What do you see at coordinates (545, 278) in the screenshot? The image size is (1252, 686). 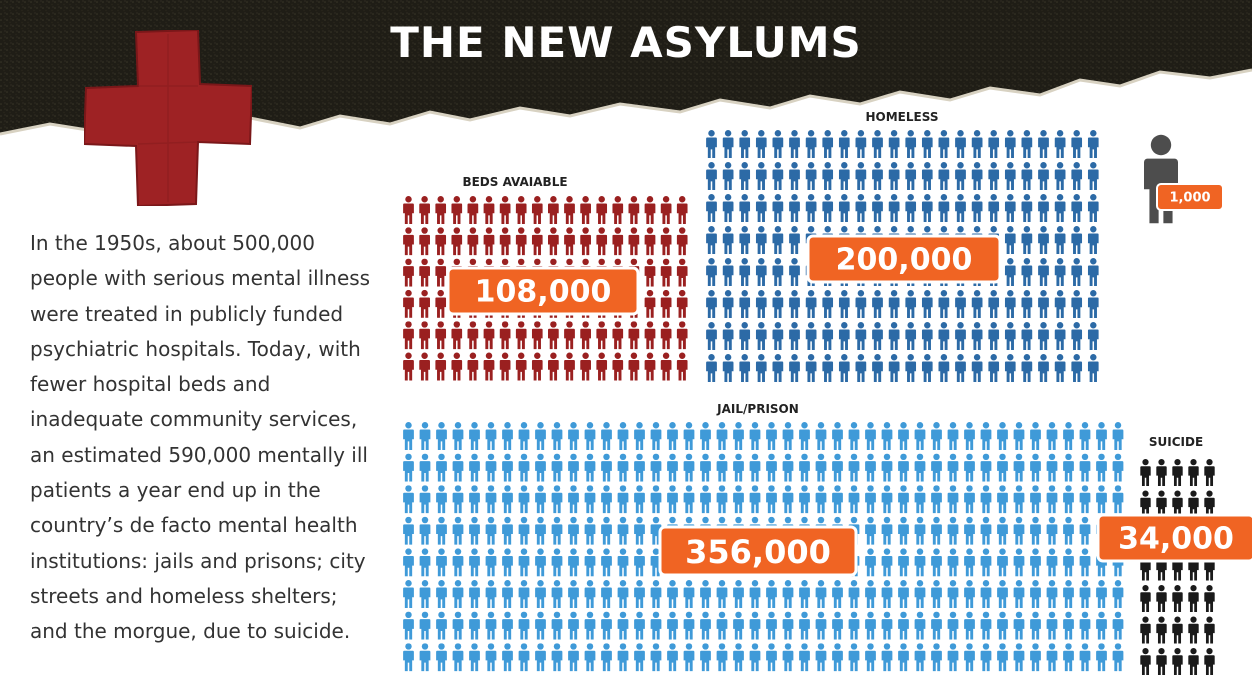 I see `pictogram-group-beds: BEDS AVAIABLE 108,000` at bounding box center [545, 278].